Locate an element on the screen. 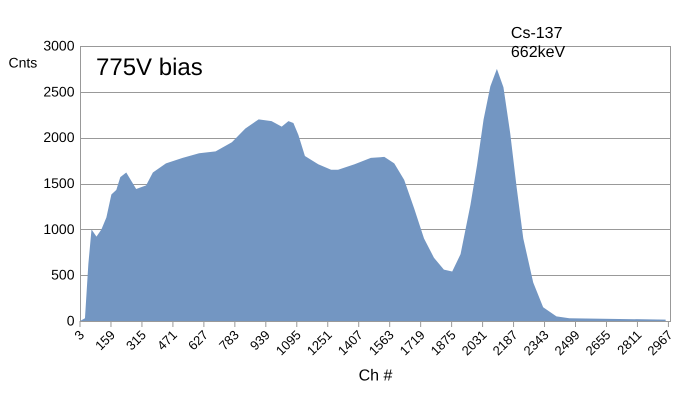  y-tick-label: 2000 is located at coordinates (59, 137).